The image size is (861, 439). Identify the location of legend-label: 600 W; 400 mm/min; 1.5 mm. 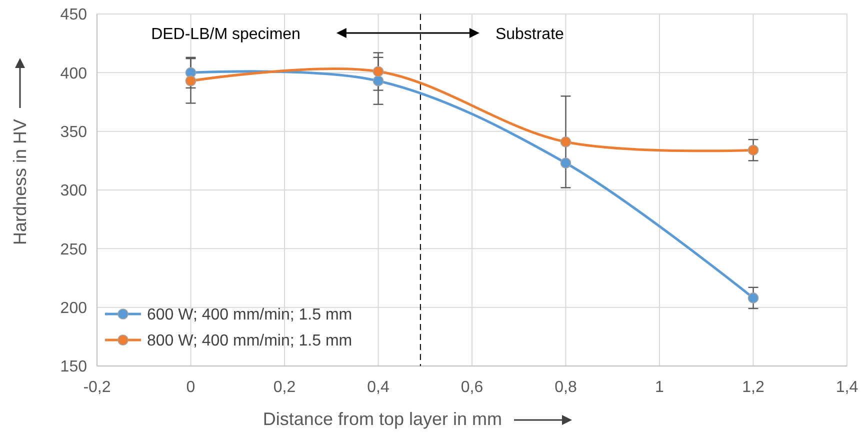
(249, 315).